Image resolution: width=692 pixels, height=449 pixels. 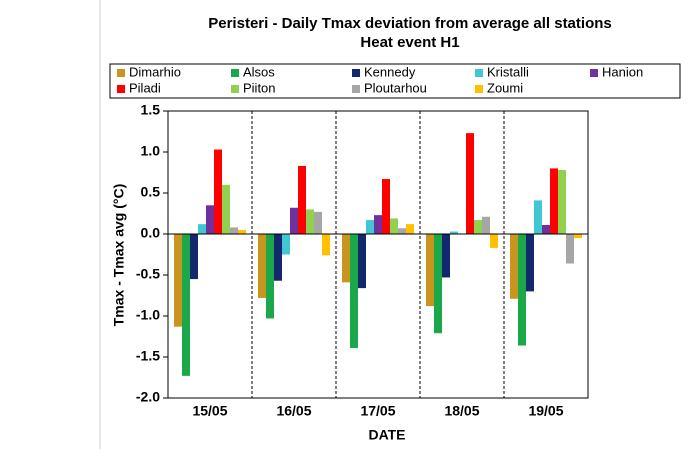 I want to click on x-tick-label: 15/05, so click(x=209, y=411).